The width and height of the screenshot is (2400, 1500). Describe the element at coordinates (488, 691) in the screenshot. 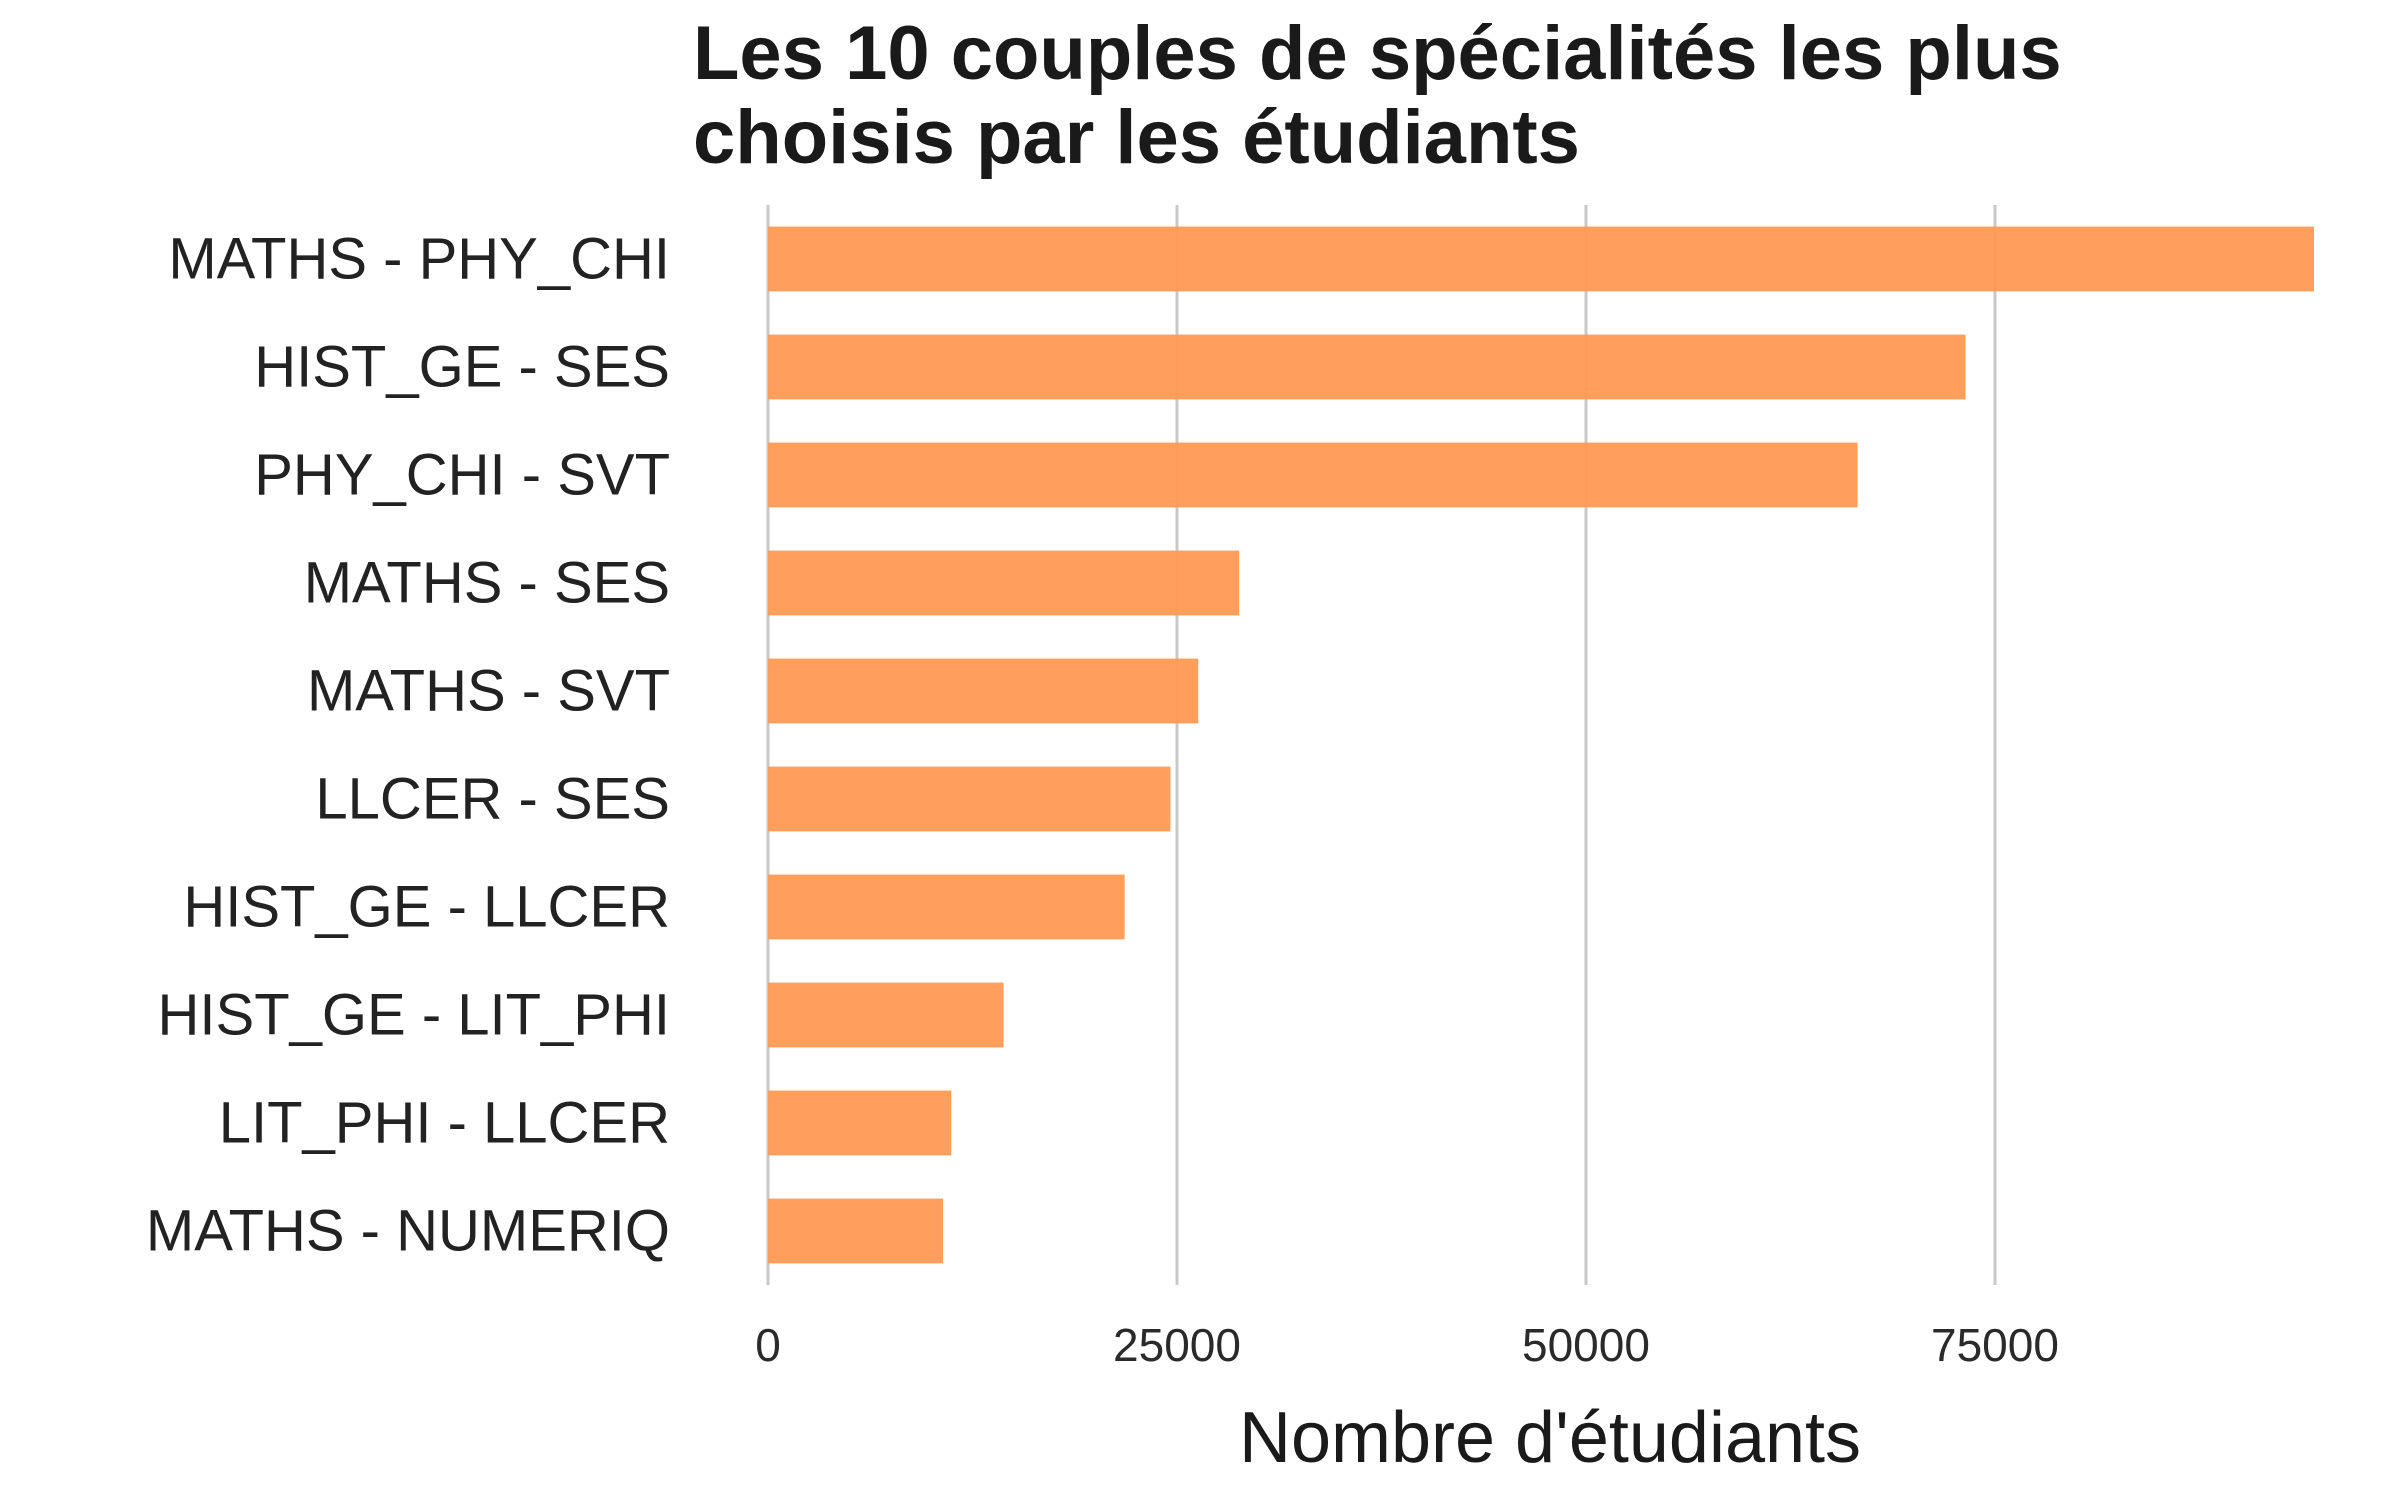

I see `category-label: MATHS - SVT` at that location.